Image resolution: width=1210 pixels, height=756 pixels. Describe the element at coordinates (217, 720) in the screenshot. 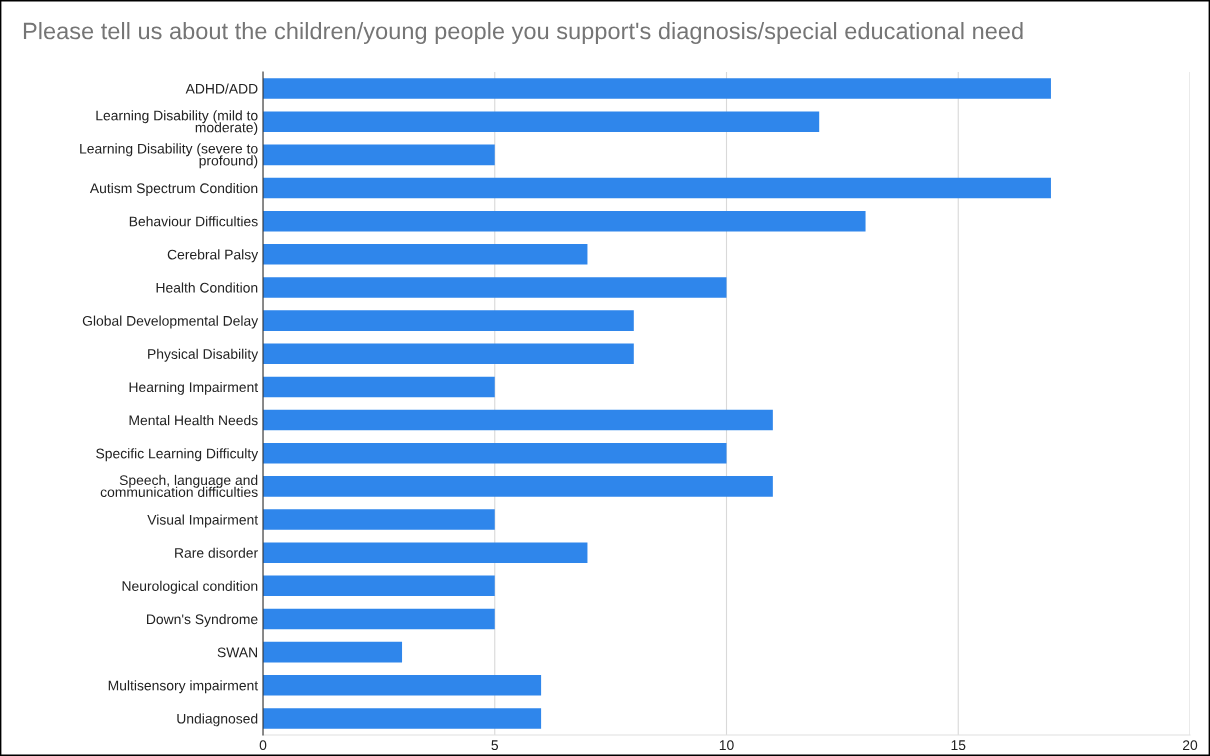

I see `y-tick-label: Undiagnosed` at that location.